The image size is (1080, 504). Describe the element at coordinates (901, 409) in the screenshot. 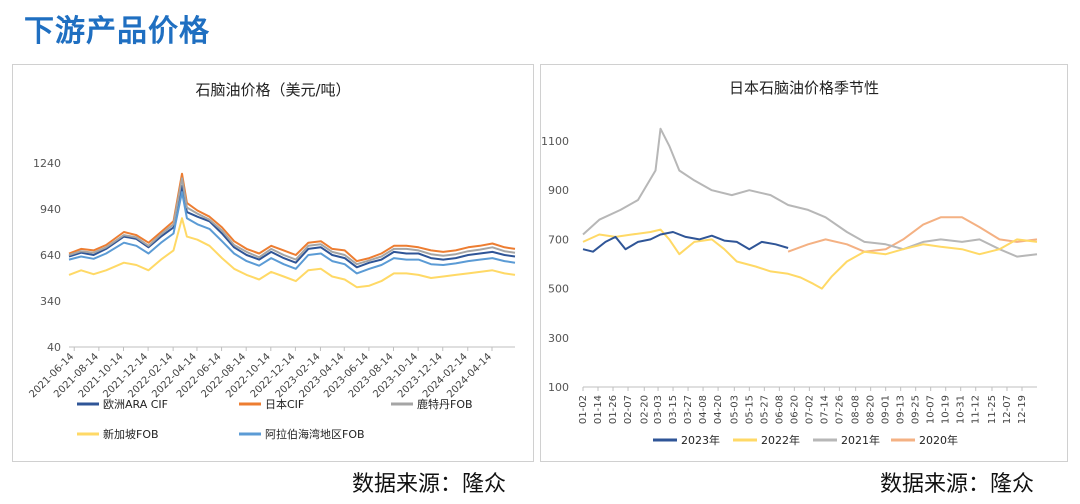

I see `x-tick-label: 09-13` at that location.